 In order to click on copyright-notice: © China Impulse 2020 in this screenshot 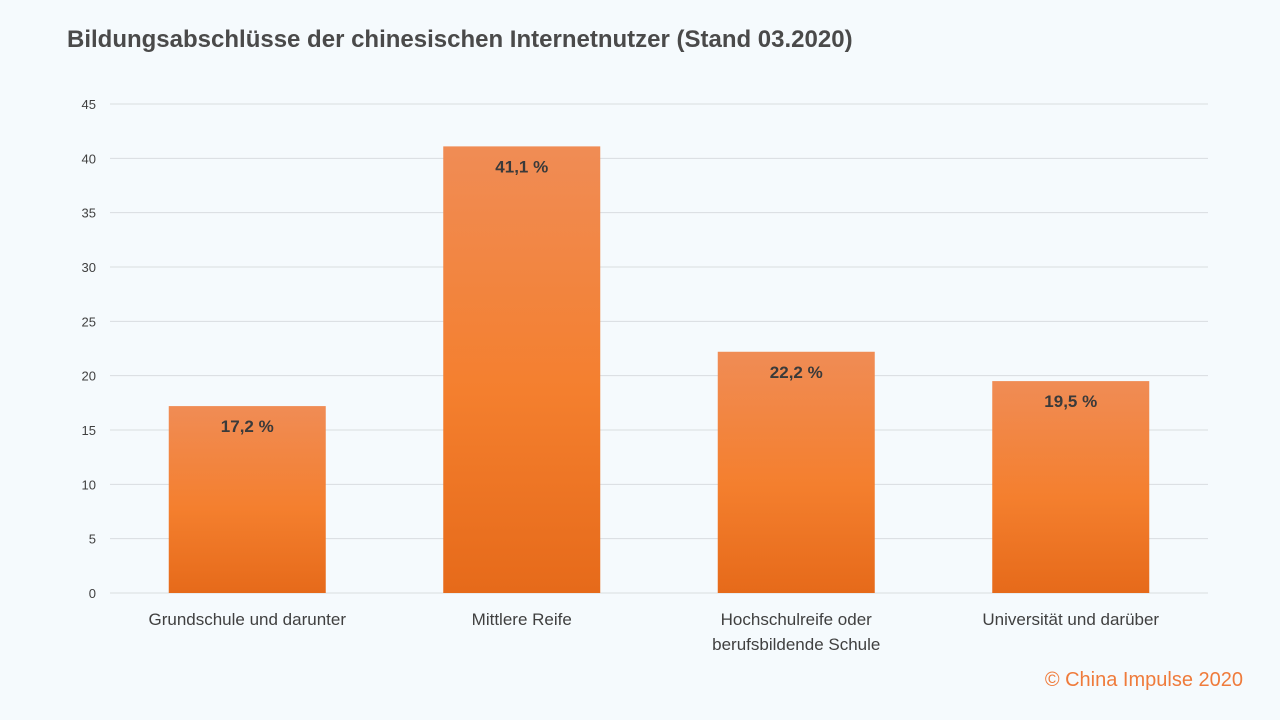, I will do `click(1143, 680)`.